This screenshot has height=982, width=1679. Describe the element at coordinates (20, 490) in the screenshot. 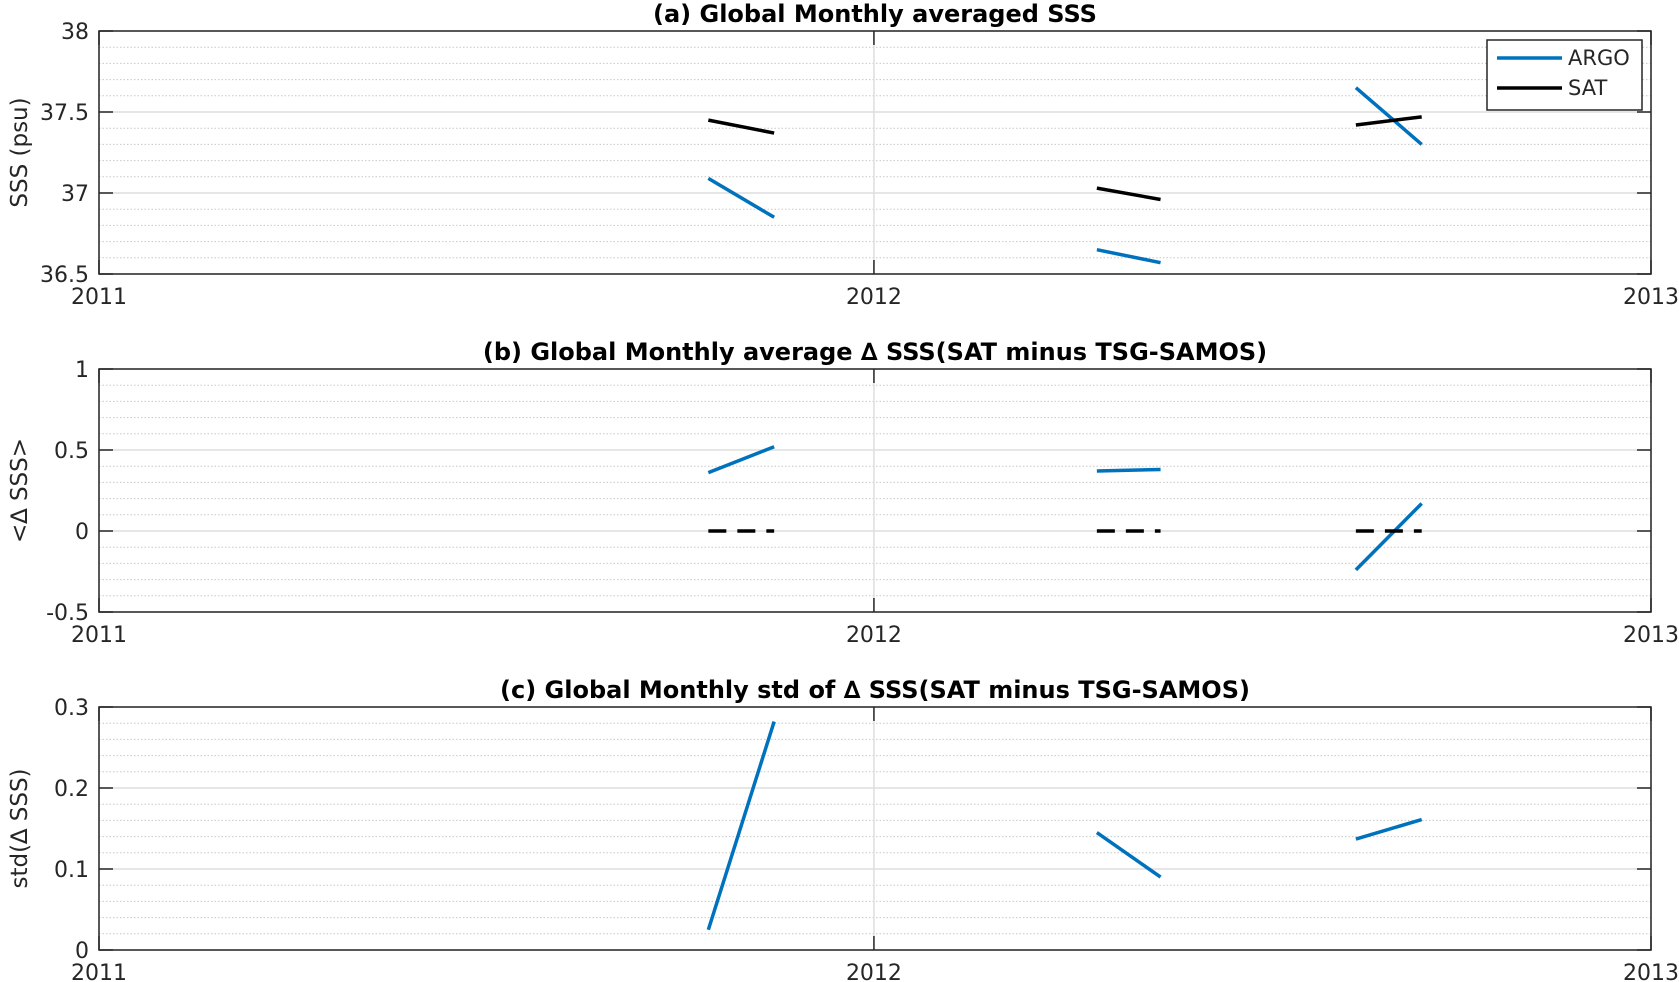

I see `y-axis-label: <∆ SSS>` at that location.